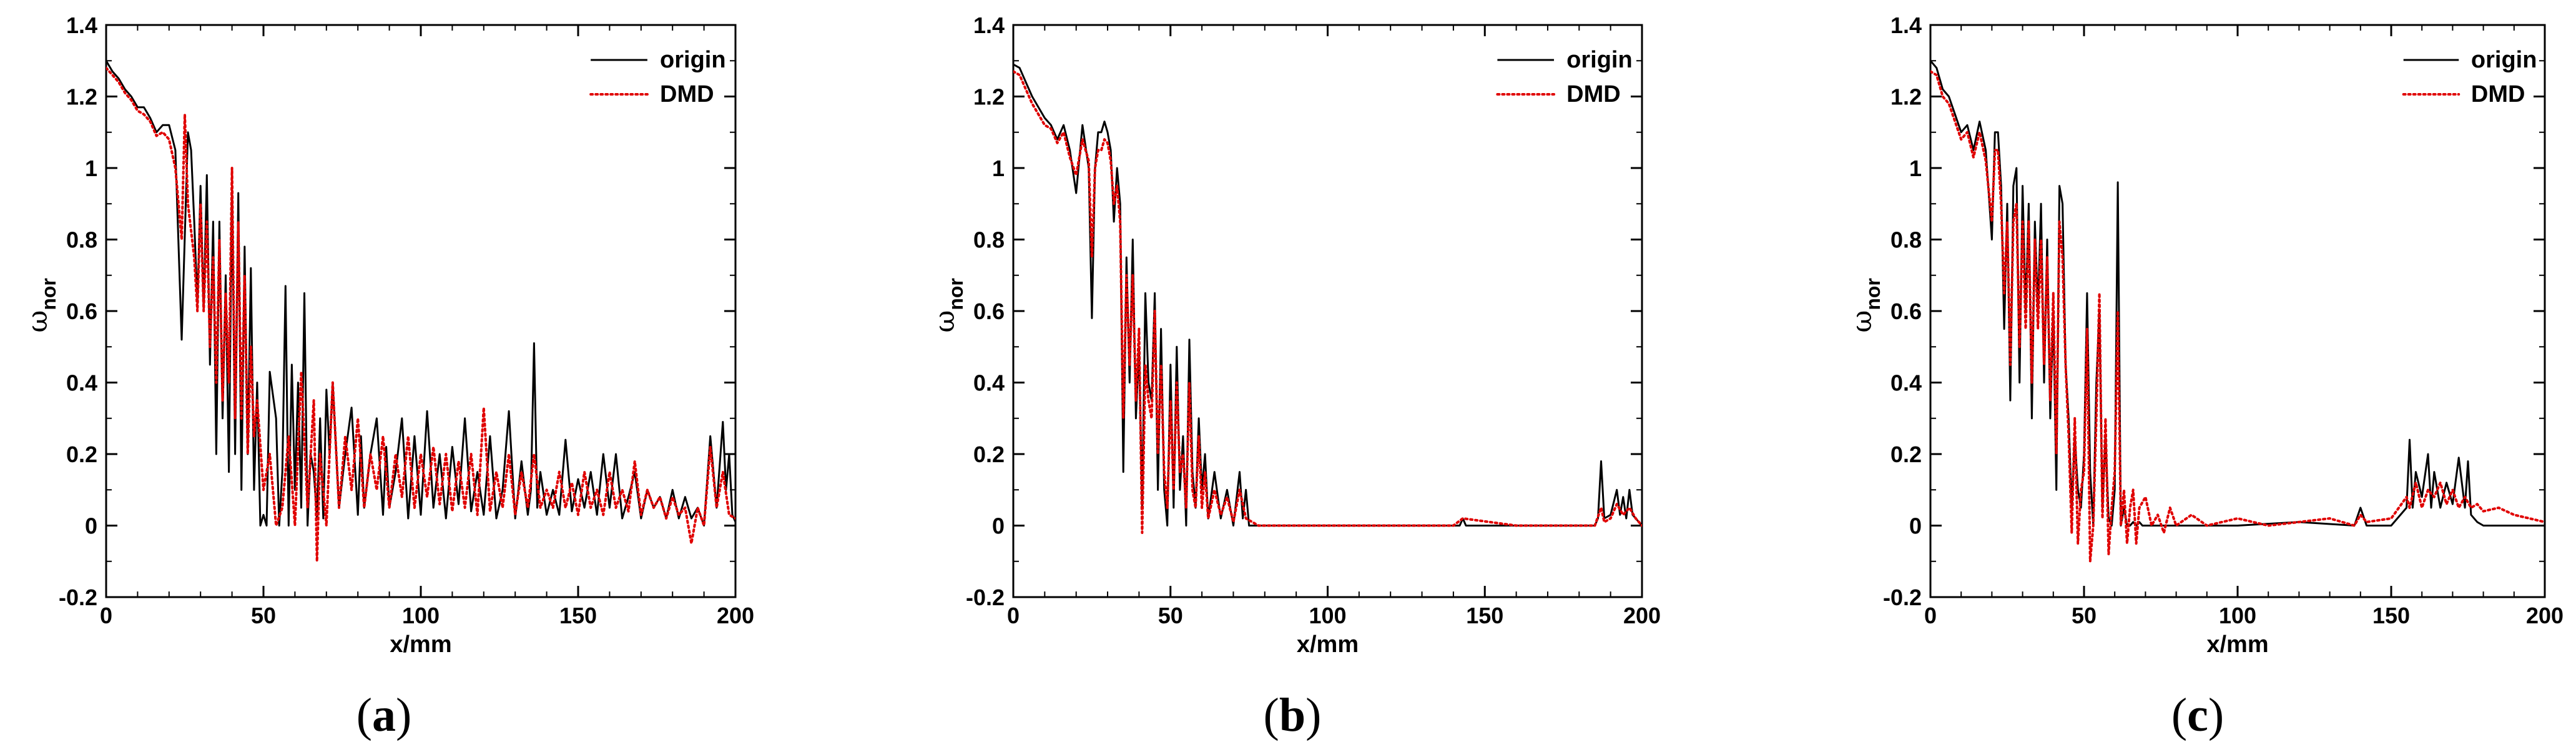  I want to click on panel-caption: (b), so click(1293, 715).